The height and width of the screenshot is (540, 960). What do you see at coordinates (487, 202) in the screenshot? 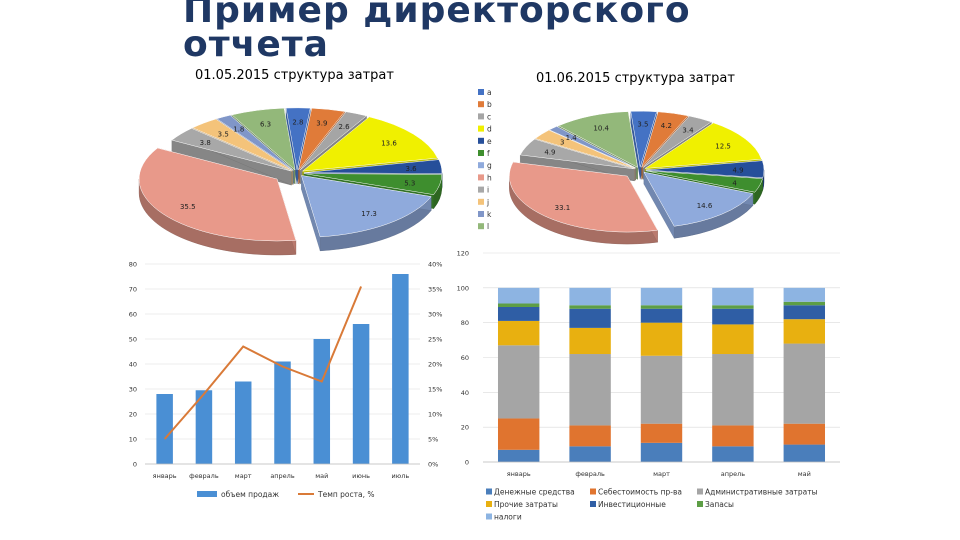
I see `pie2-legend-label-j: j` at bounding box center [487, 202].